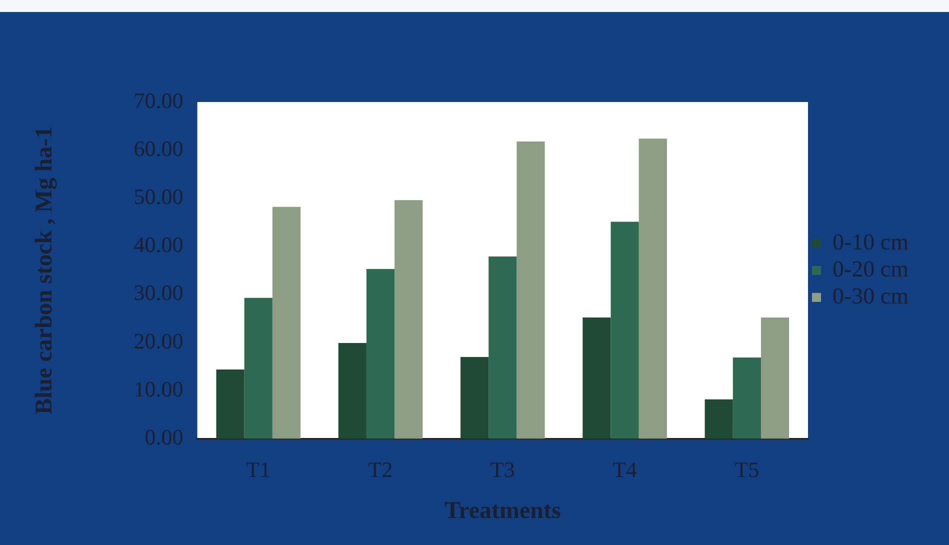  What do you see at coordinates (159, 293) in the screenshot?
I see `y-tick-label: 30.00` at bounding box center [159, 293].